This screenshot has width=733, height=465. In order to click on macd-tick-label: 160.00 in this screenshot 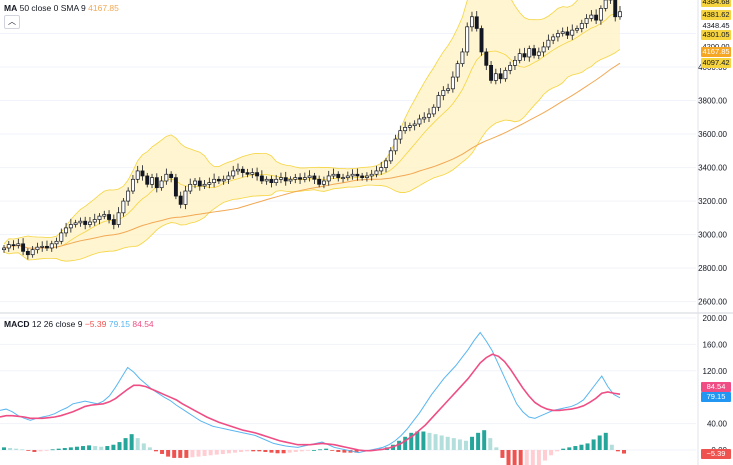, I will do `click(715, 344)`.